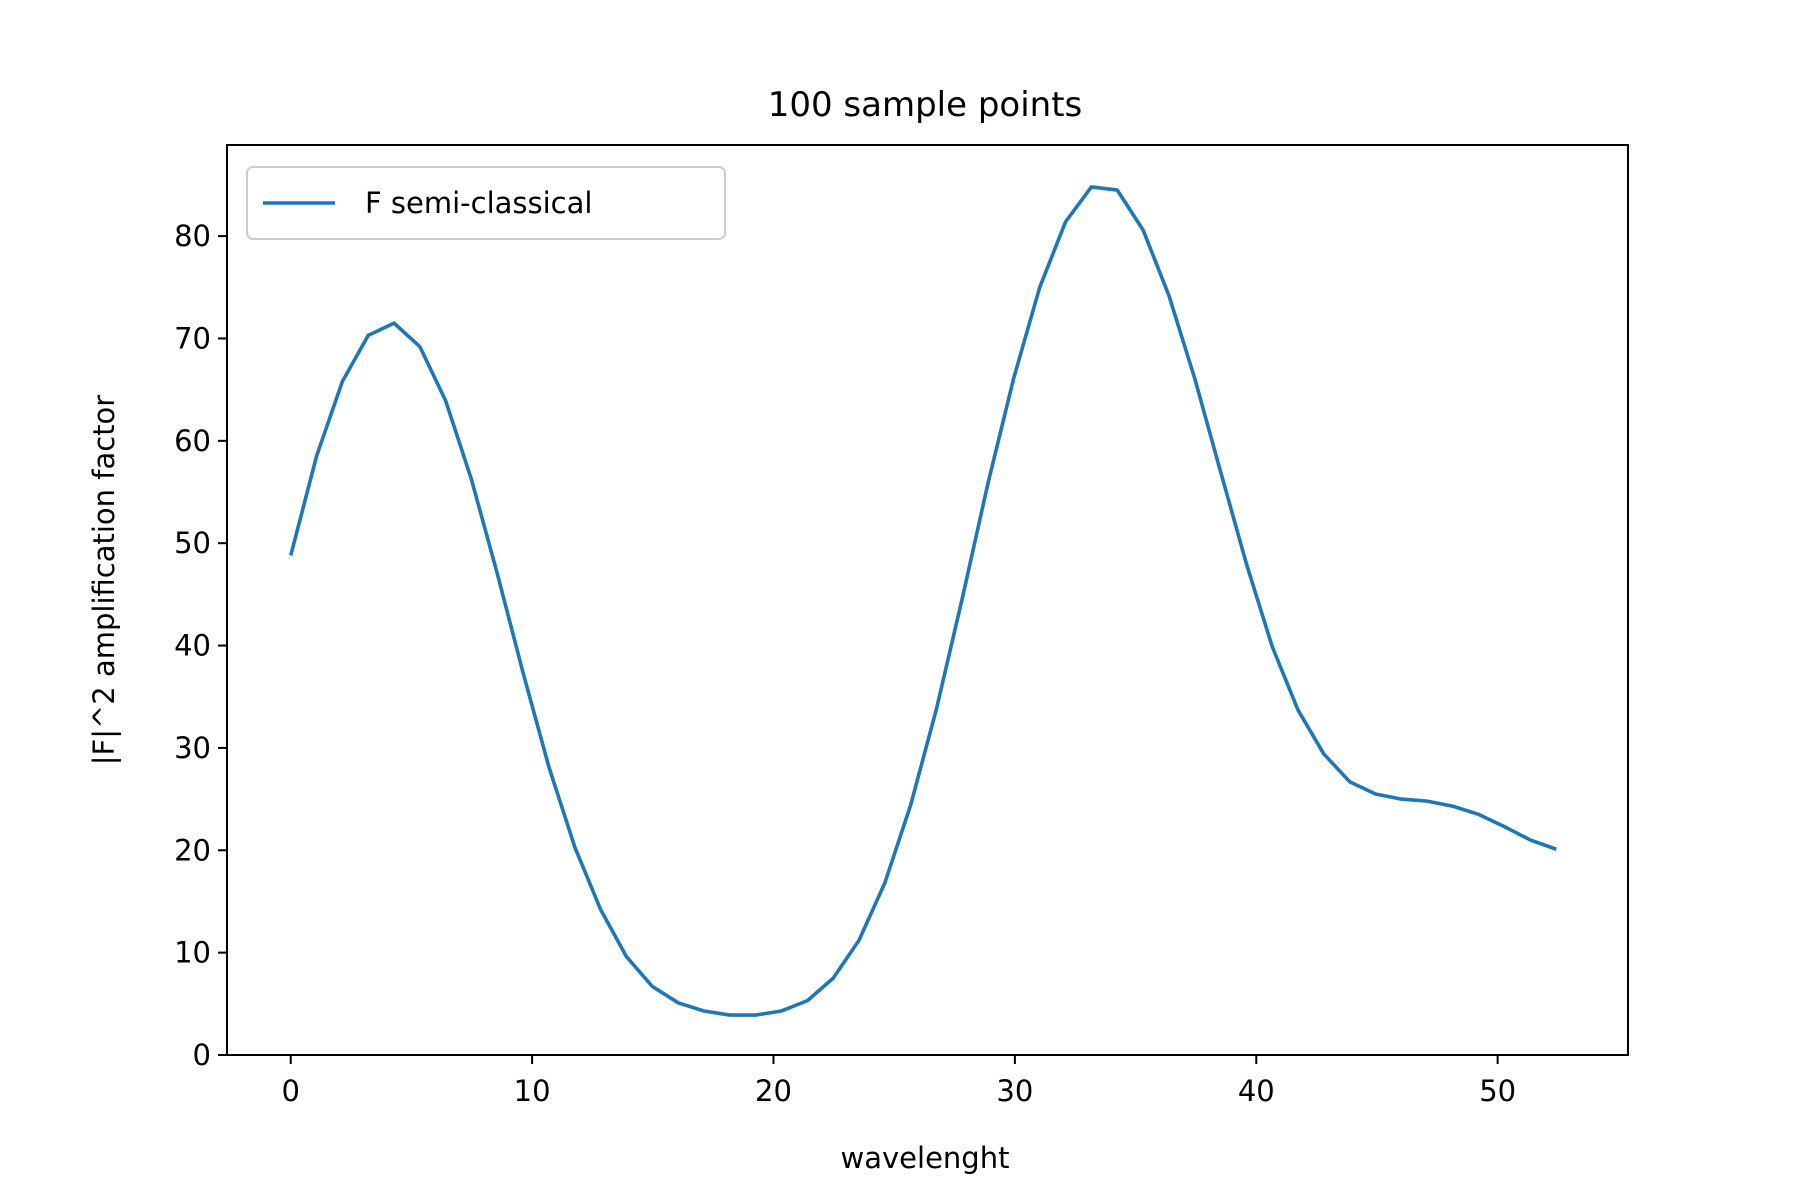 The image size is (1800, 1204). Describe the element at coordinates (290, 1091) in the screenshot. I see `x-tick-label: 0` at that location.